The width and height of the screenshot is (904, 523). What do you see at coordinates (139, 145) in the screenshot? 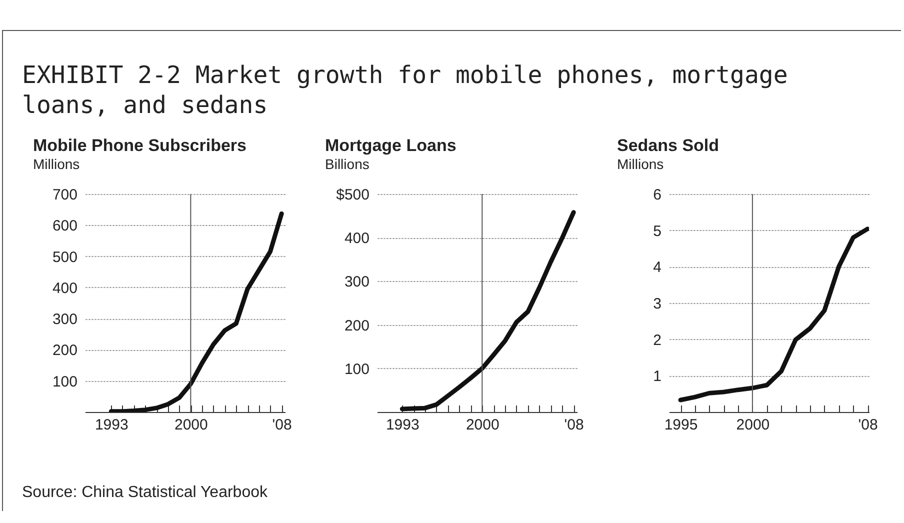
I see `chart-title: Mobile Phone Subscribers` at bounding box center [139, 145].